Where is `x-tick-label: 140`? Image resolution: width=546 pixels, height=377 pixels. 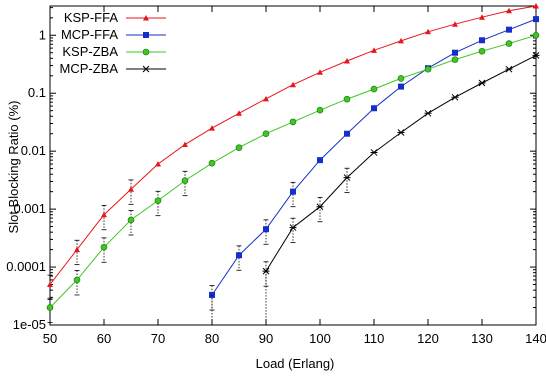
x-tick-label: 140 is located at coordinates (535, 338).